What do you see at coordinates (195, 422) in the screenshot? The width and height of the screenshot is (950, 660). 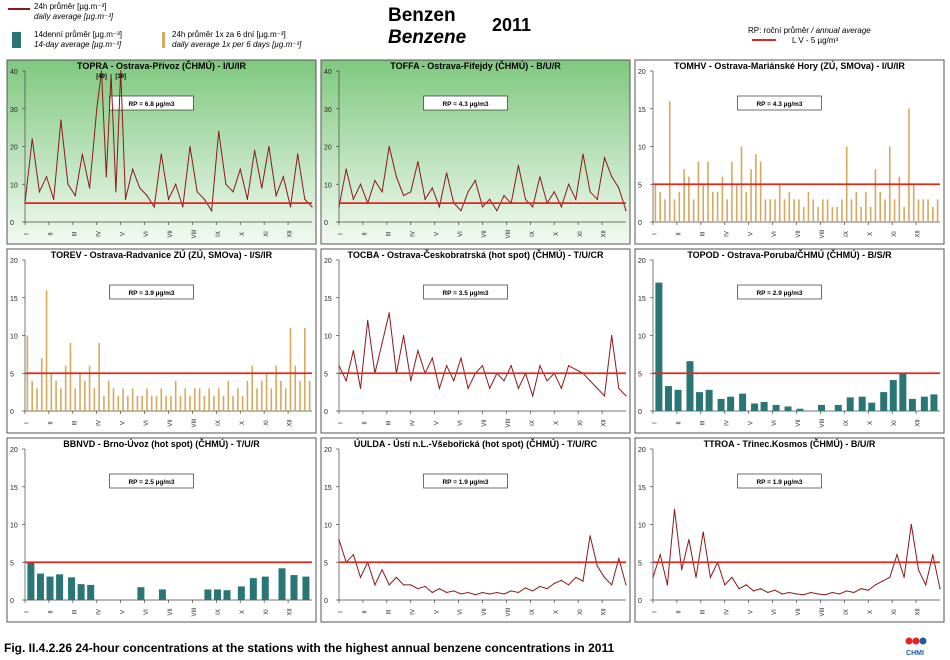 I see `month-label: VIII` at bounding box center [195, 422].